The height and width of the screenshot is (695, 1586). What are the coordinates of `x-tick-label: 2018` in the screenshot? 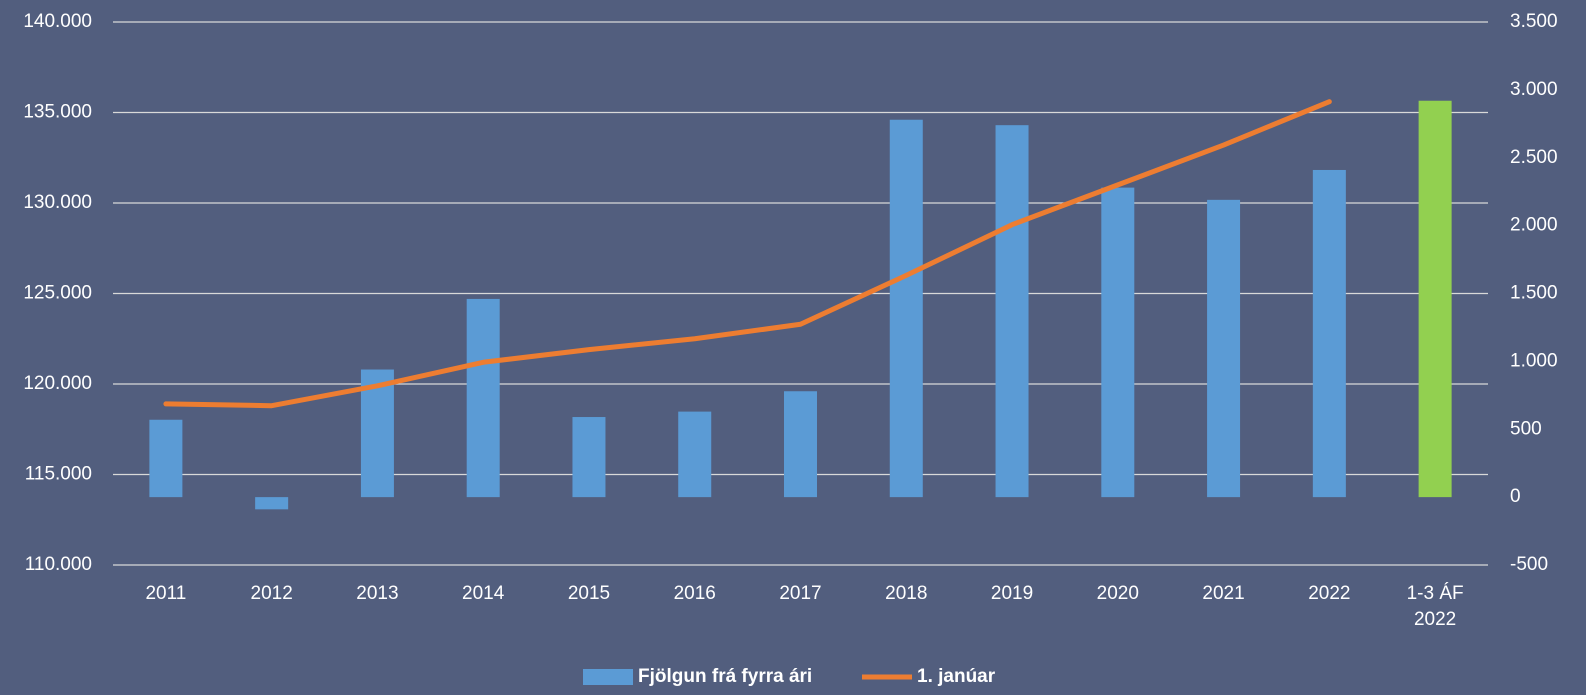 It's located at (906, 593).